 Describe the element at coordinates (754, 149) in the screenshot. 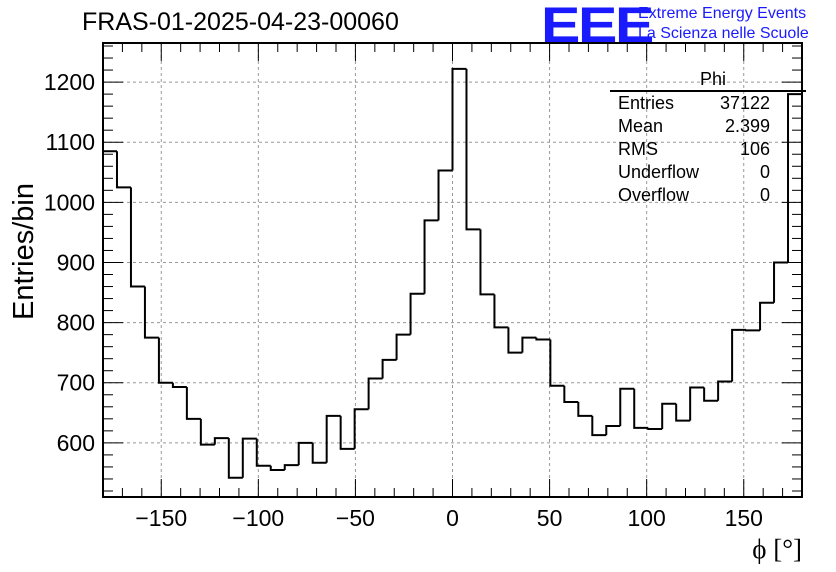

I see `stats-value: 106` at that location.